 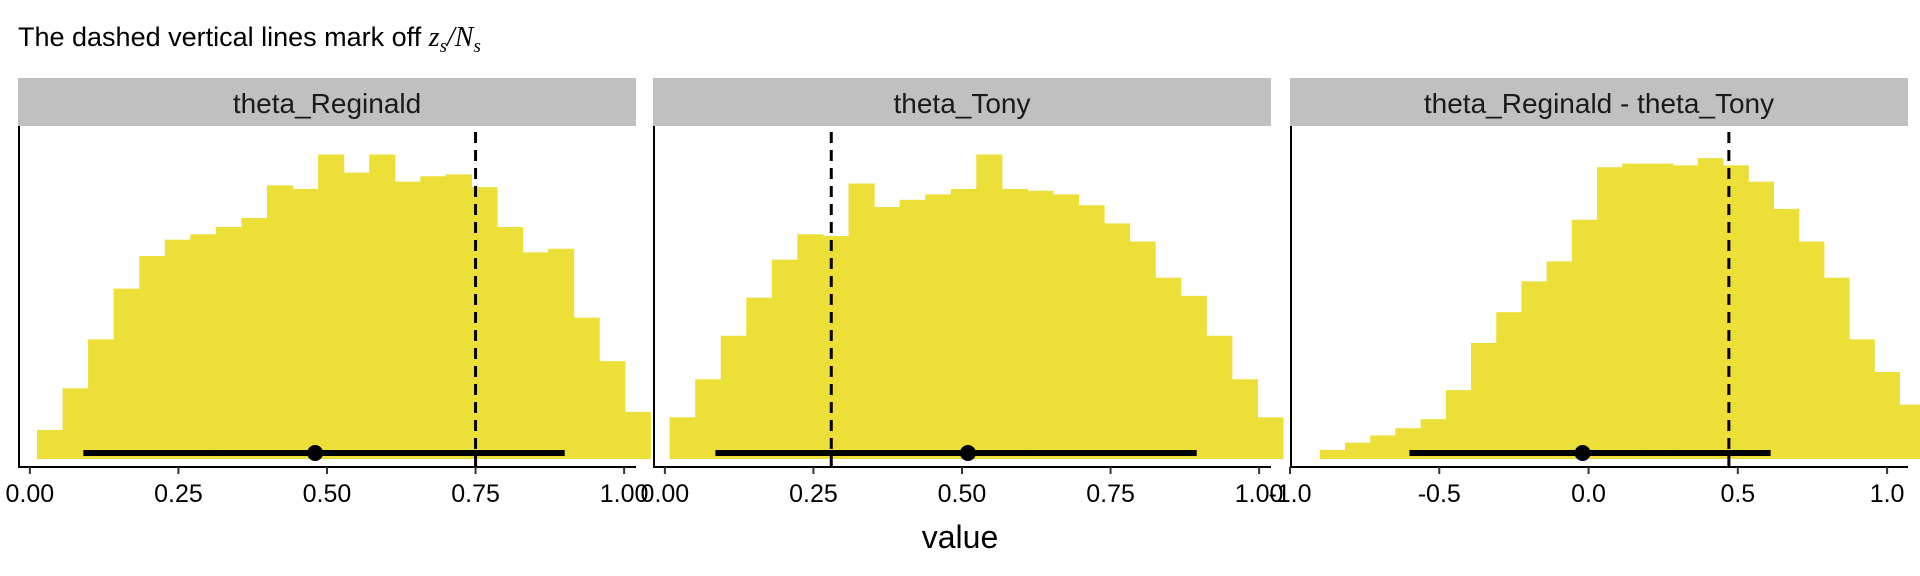 What do you see at coordinates (451, 37) in the screenshot?
I see `title-math-slash: /` at bounding box center [451, 37].